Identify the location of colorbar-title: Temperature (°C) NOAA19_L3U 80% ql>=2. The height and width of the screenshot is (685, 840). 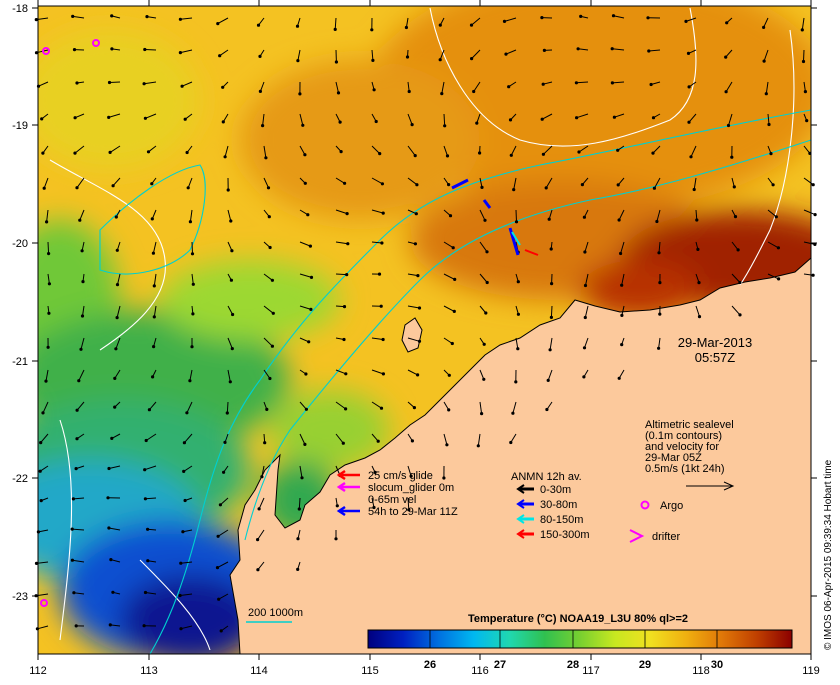
(578, 619).